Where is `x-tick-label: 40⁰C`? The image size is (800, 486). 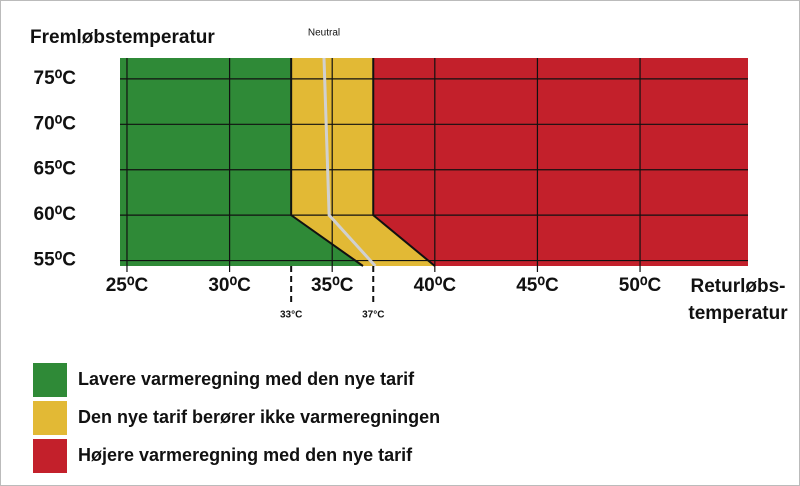 x-tick-label: 40⁰C is located at coordinates (435, 285).